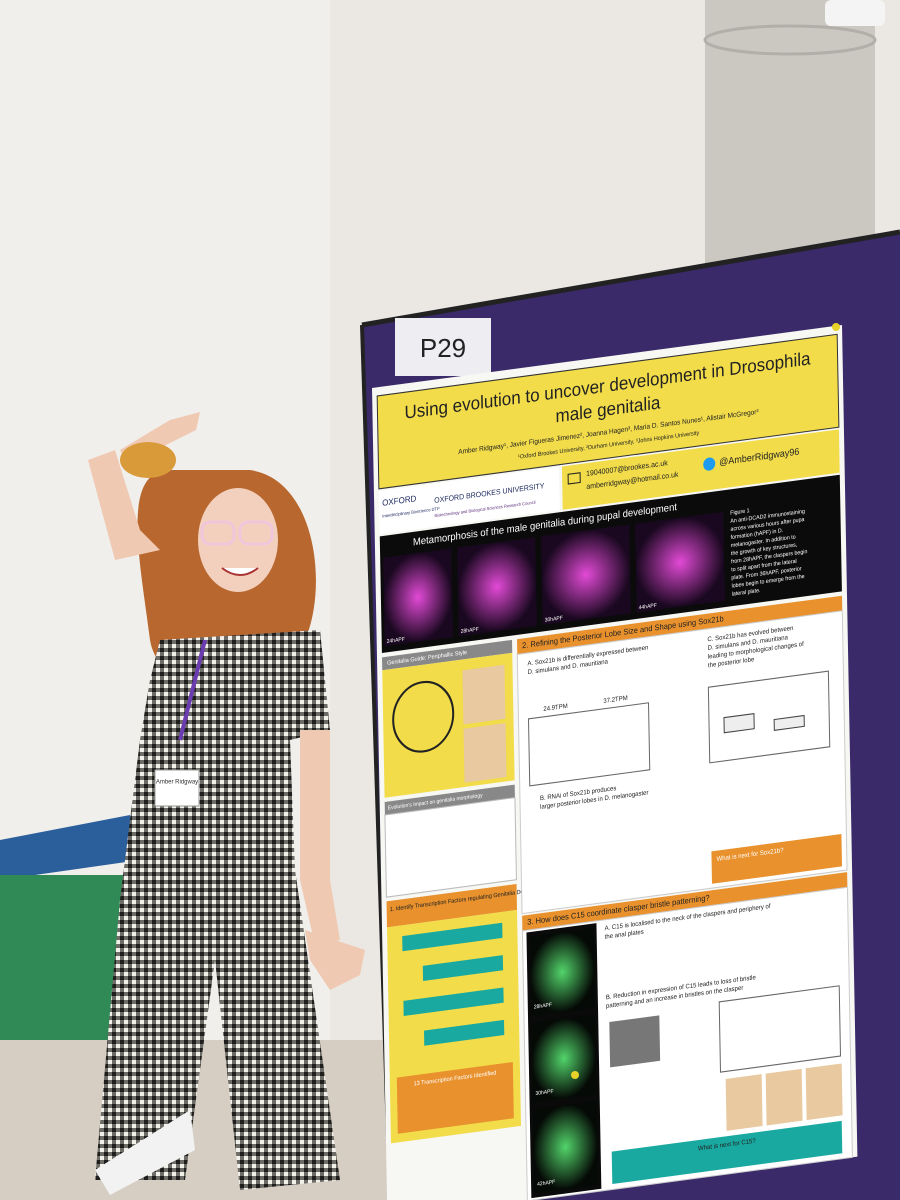 The height and width of the screenshot is (1200, 900). What do you see at coordinates (148, 460) in the screenshot?
I see `scrunchie` at bounding box center [148, 460].